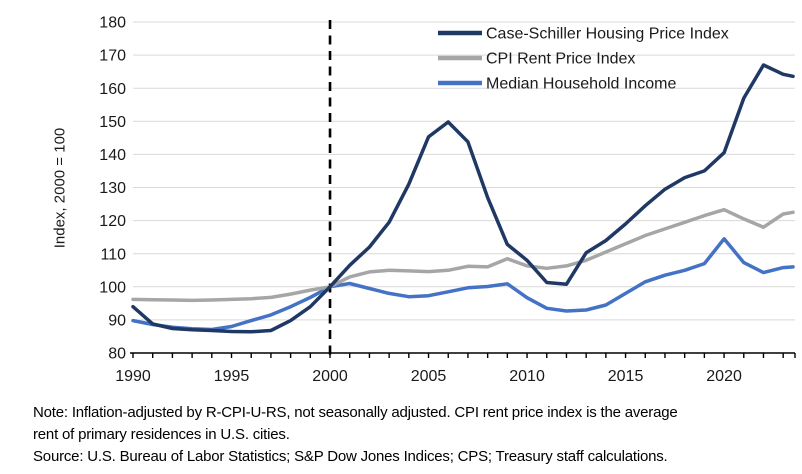 The image size is (802, 474). Describe the element at coordinates (560, 59) in the screenshot. I see `legend-label-cpi-rent-price-index: CPI Rent Price Index` at that location.